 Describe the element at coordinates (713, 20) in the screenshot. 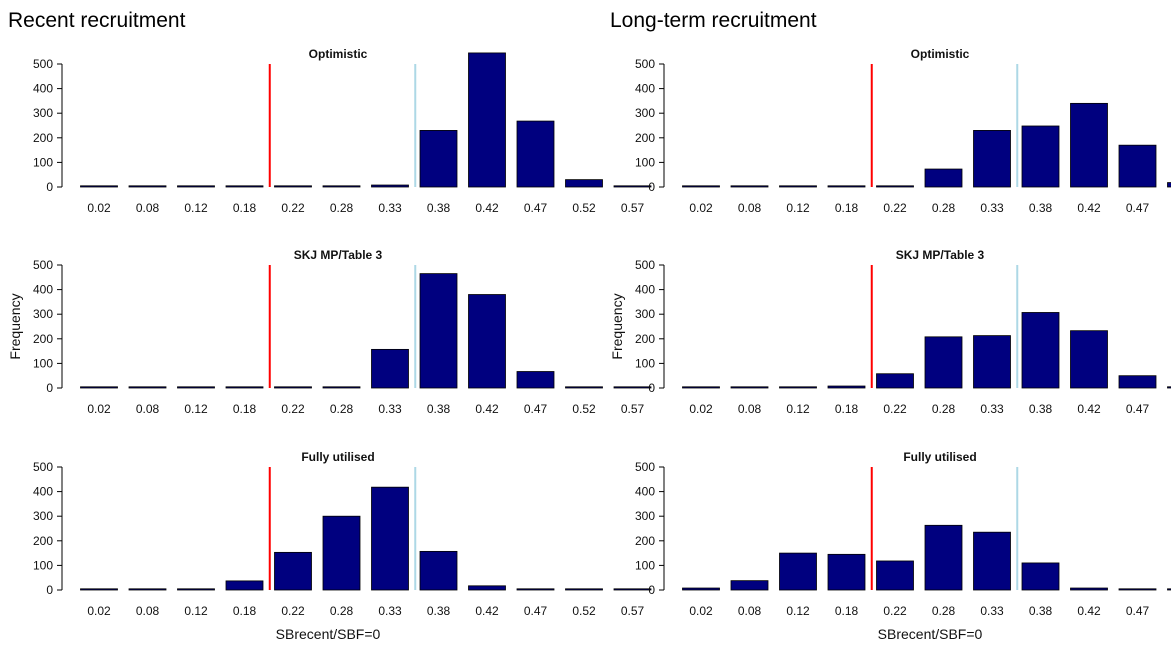

I see `column-title-long-term: Long-term recruitment` at that location.